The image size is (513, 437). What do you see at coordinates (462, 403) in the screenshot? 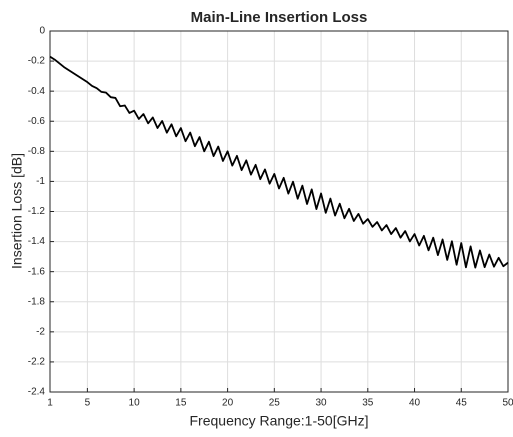
I see `x-tick-label: 45` at bounding box center [462, 403].